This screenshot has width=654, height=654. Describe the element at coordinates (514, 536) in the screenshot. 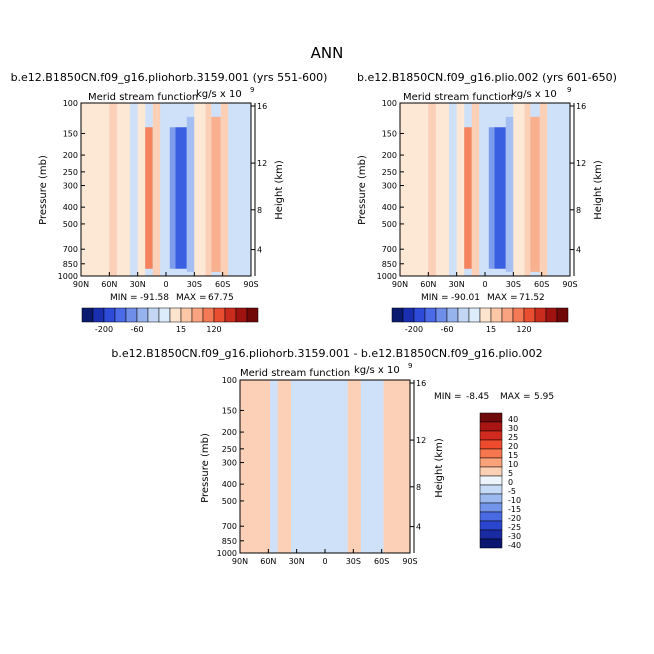

I see `colorbar-label: -30` at that location.